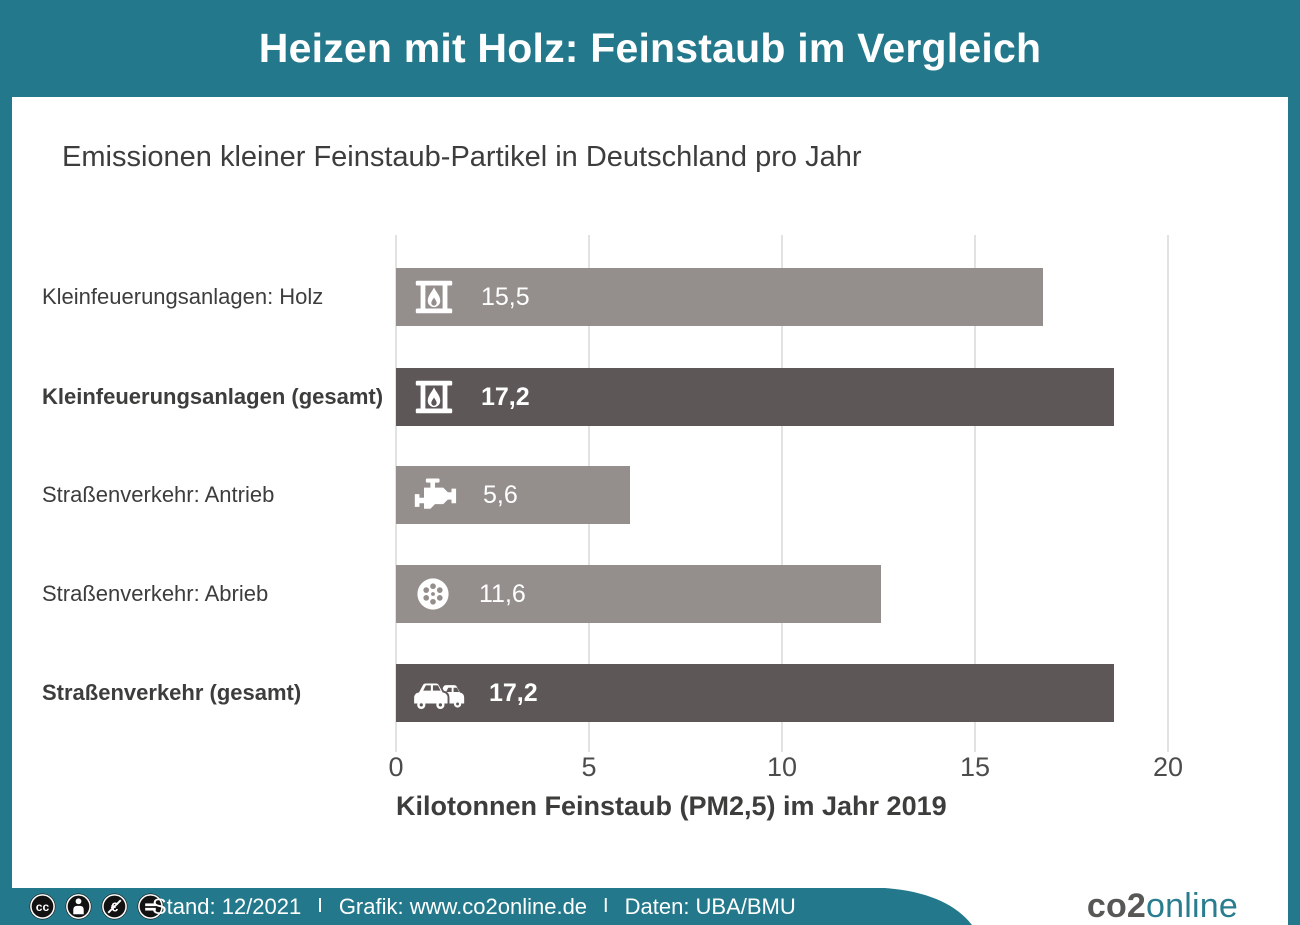 The height and width of the screenshot is (925, 1300). What do you see at coordinates (1192, 906) in the screenshot?
I see `logo-online-part: online` at bounding box center [1192, 906].